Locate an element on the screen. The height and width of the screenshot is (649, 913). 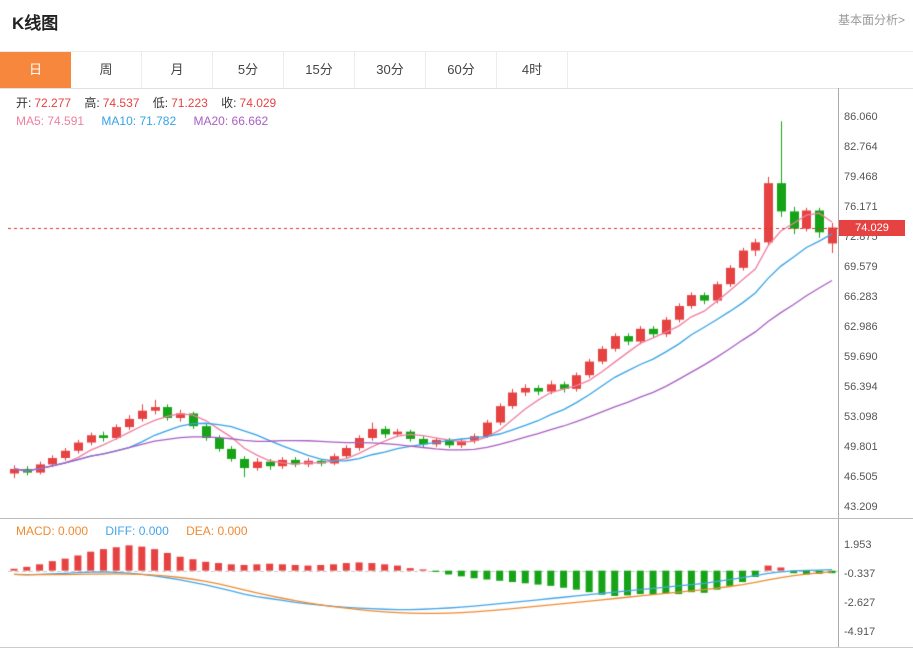
bottom-border is located at coordinates (456, 647).